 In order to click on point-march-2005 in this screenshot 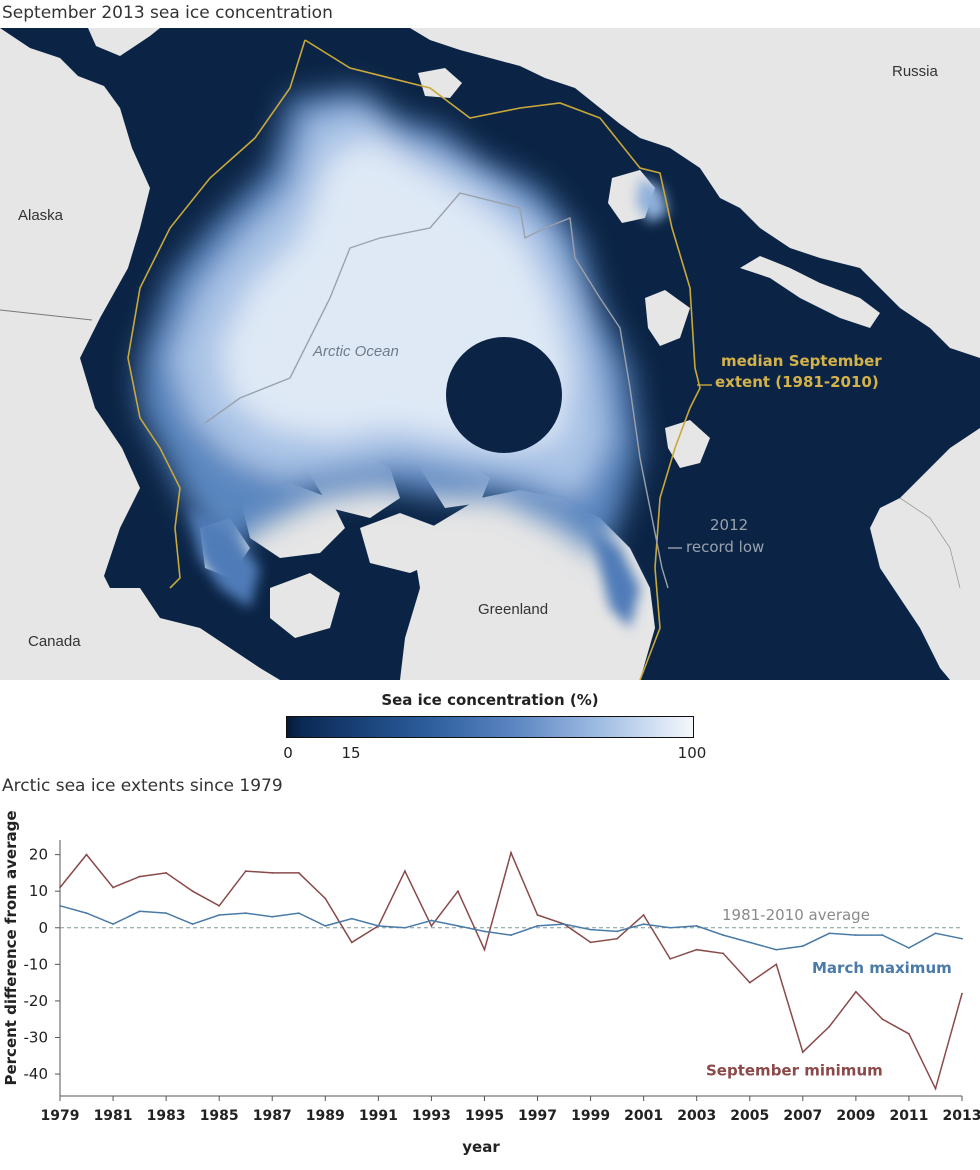, I will do `click(749, 942)`.